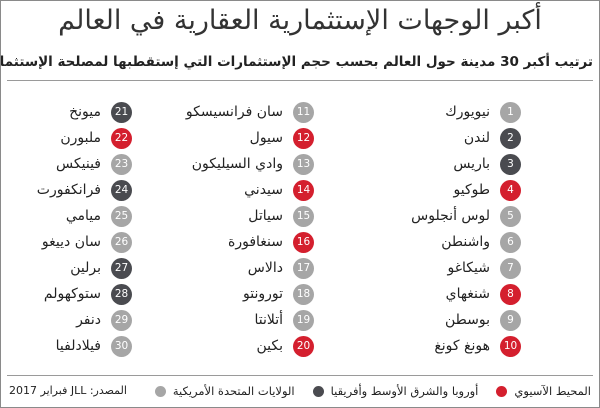  Describe the element at coordinates (462, 346) in the screenshot. I see `city-name: هونغ كونغ` at that location.